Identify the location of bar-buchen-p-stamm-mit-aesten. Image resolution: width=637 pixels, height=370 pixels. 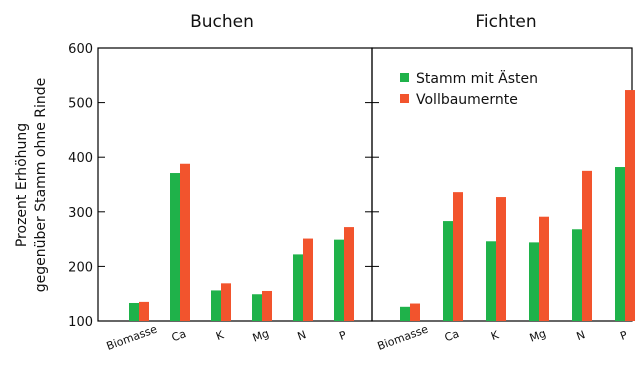
(339, 280).